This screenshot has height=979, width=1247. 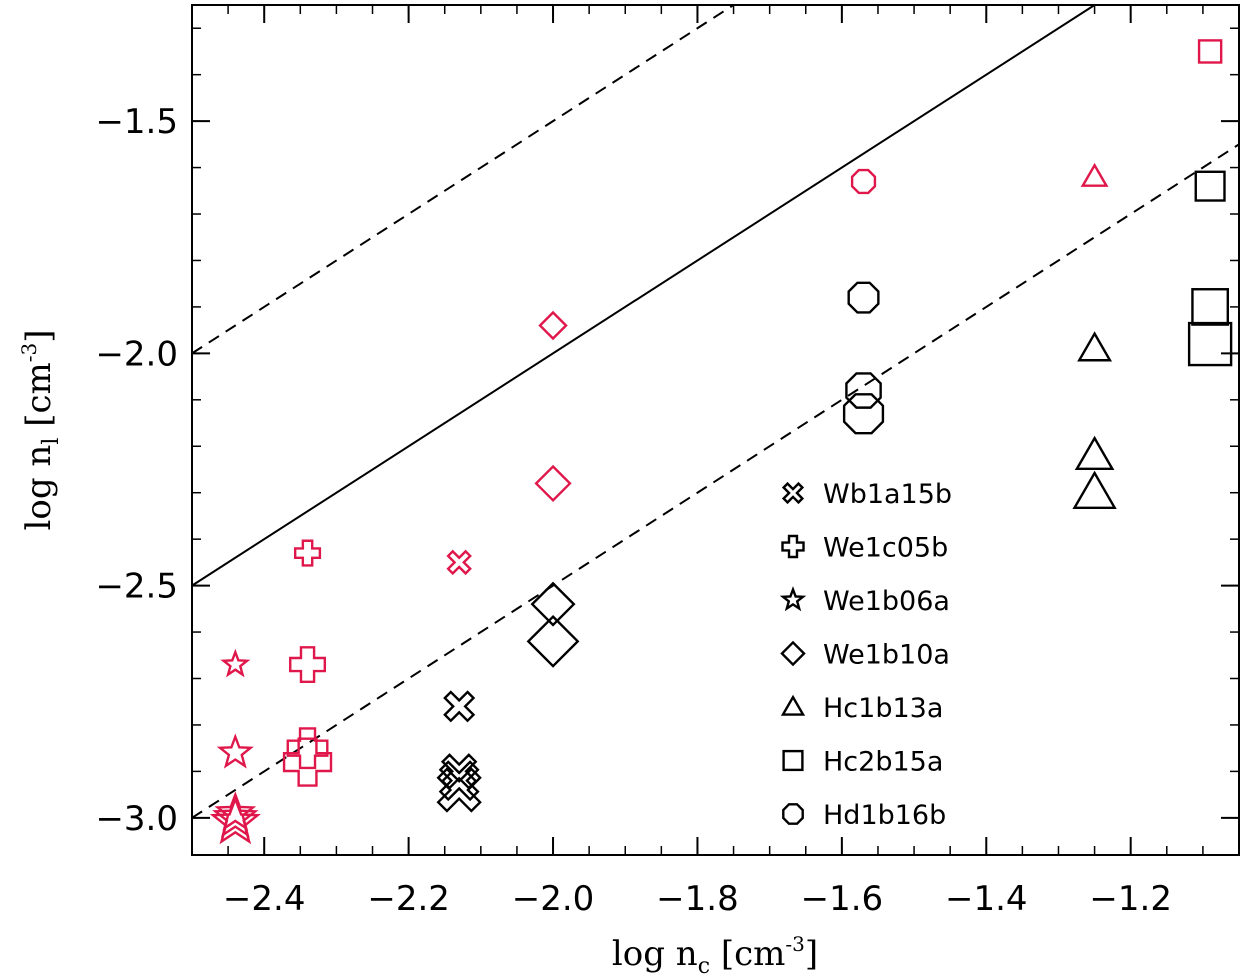 I want to click on series-Hc1b13a, so click(x=1094, y=335).